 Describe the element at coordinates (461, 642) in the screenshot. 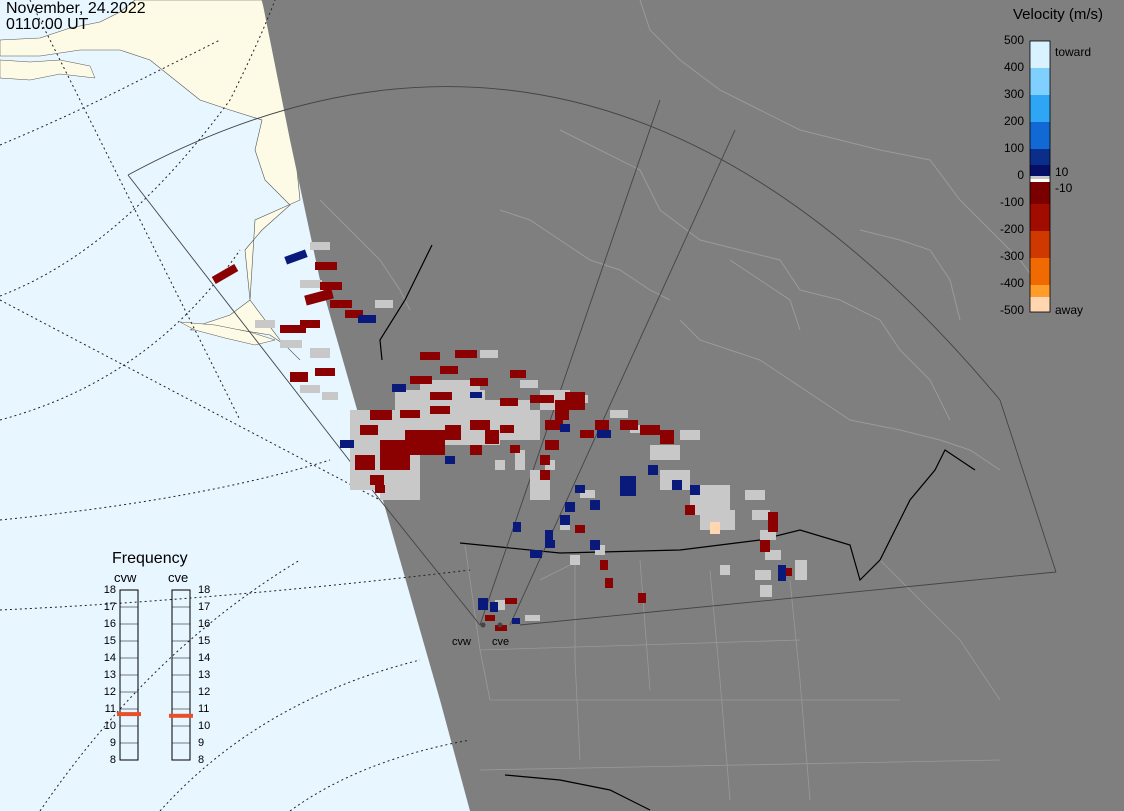

I see `site-label-cvw: cvw` at that location.